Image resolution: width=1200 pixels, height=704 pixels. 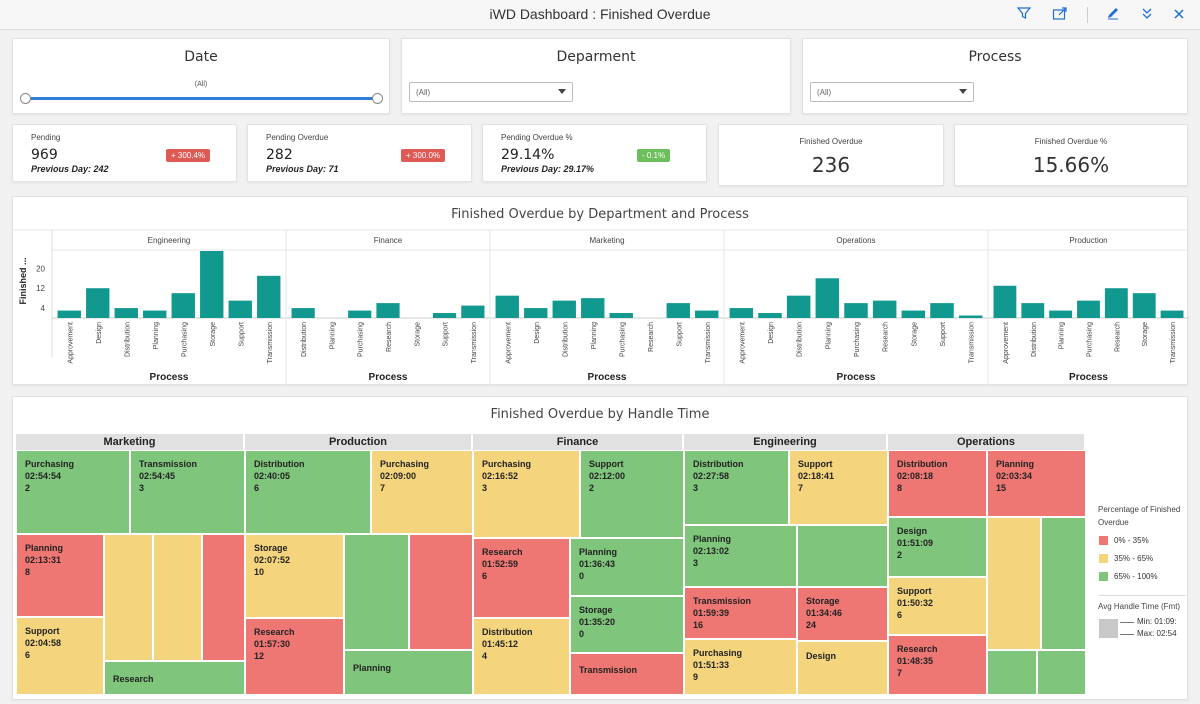 What do you see at coordinates (600, 414) in the screenshot?
I see `treemap-title: Finished Overdue by Handle Time` at bounding box center [600, 414].